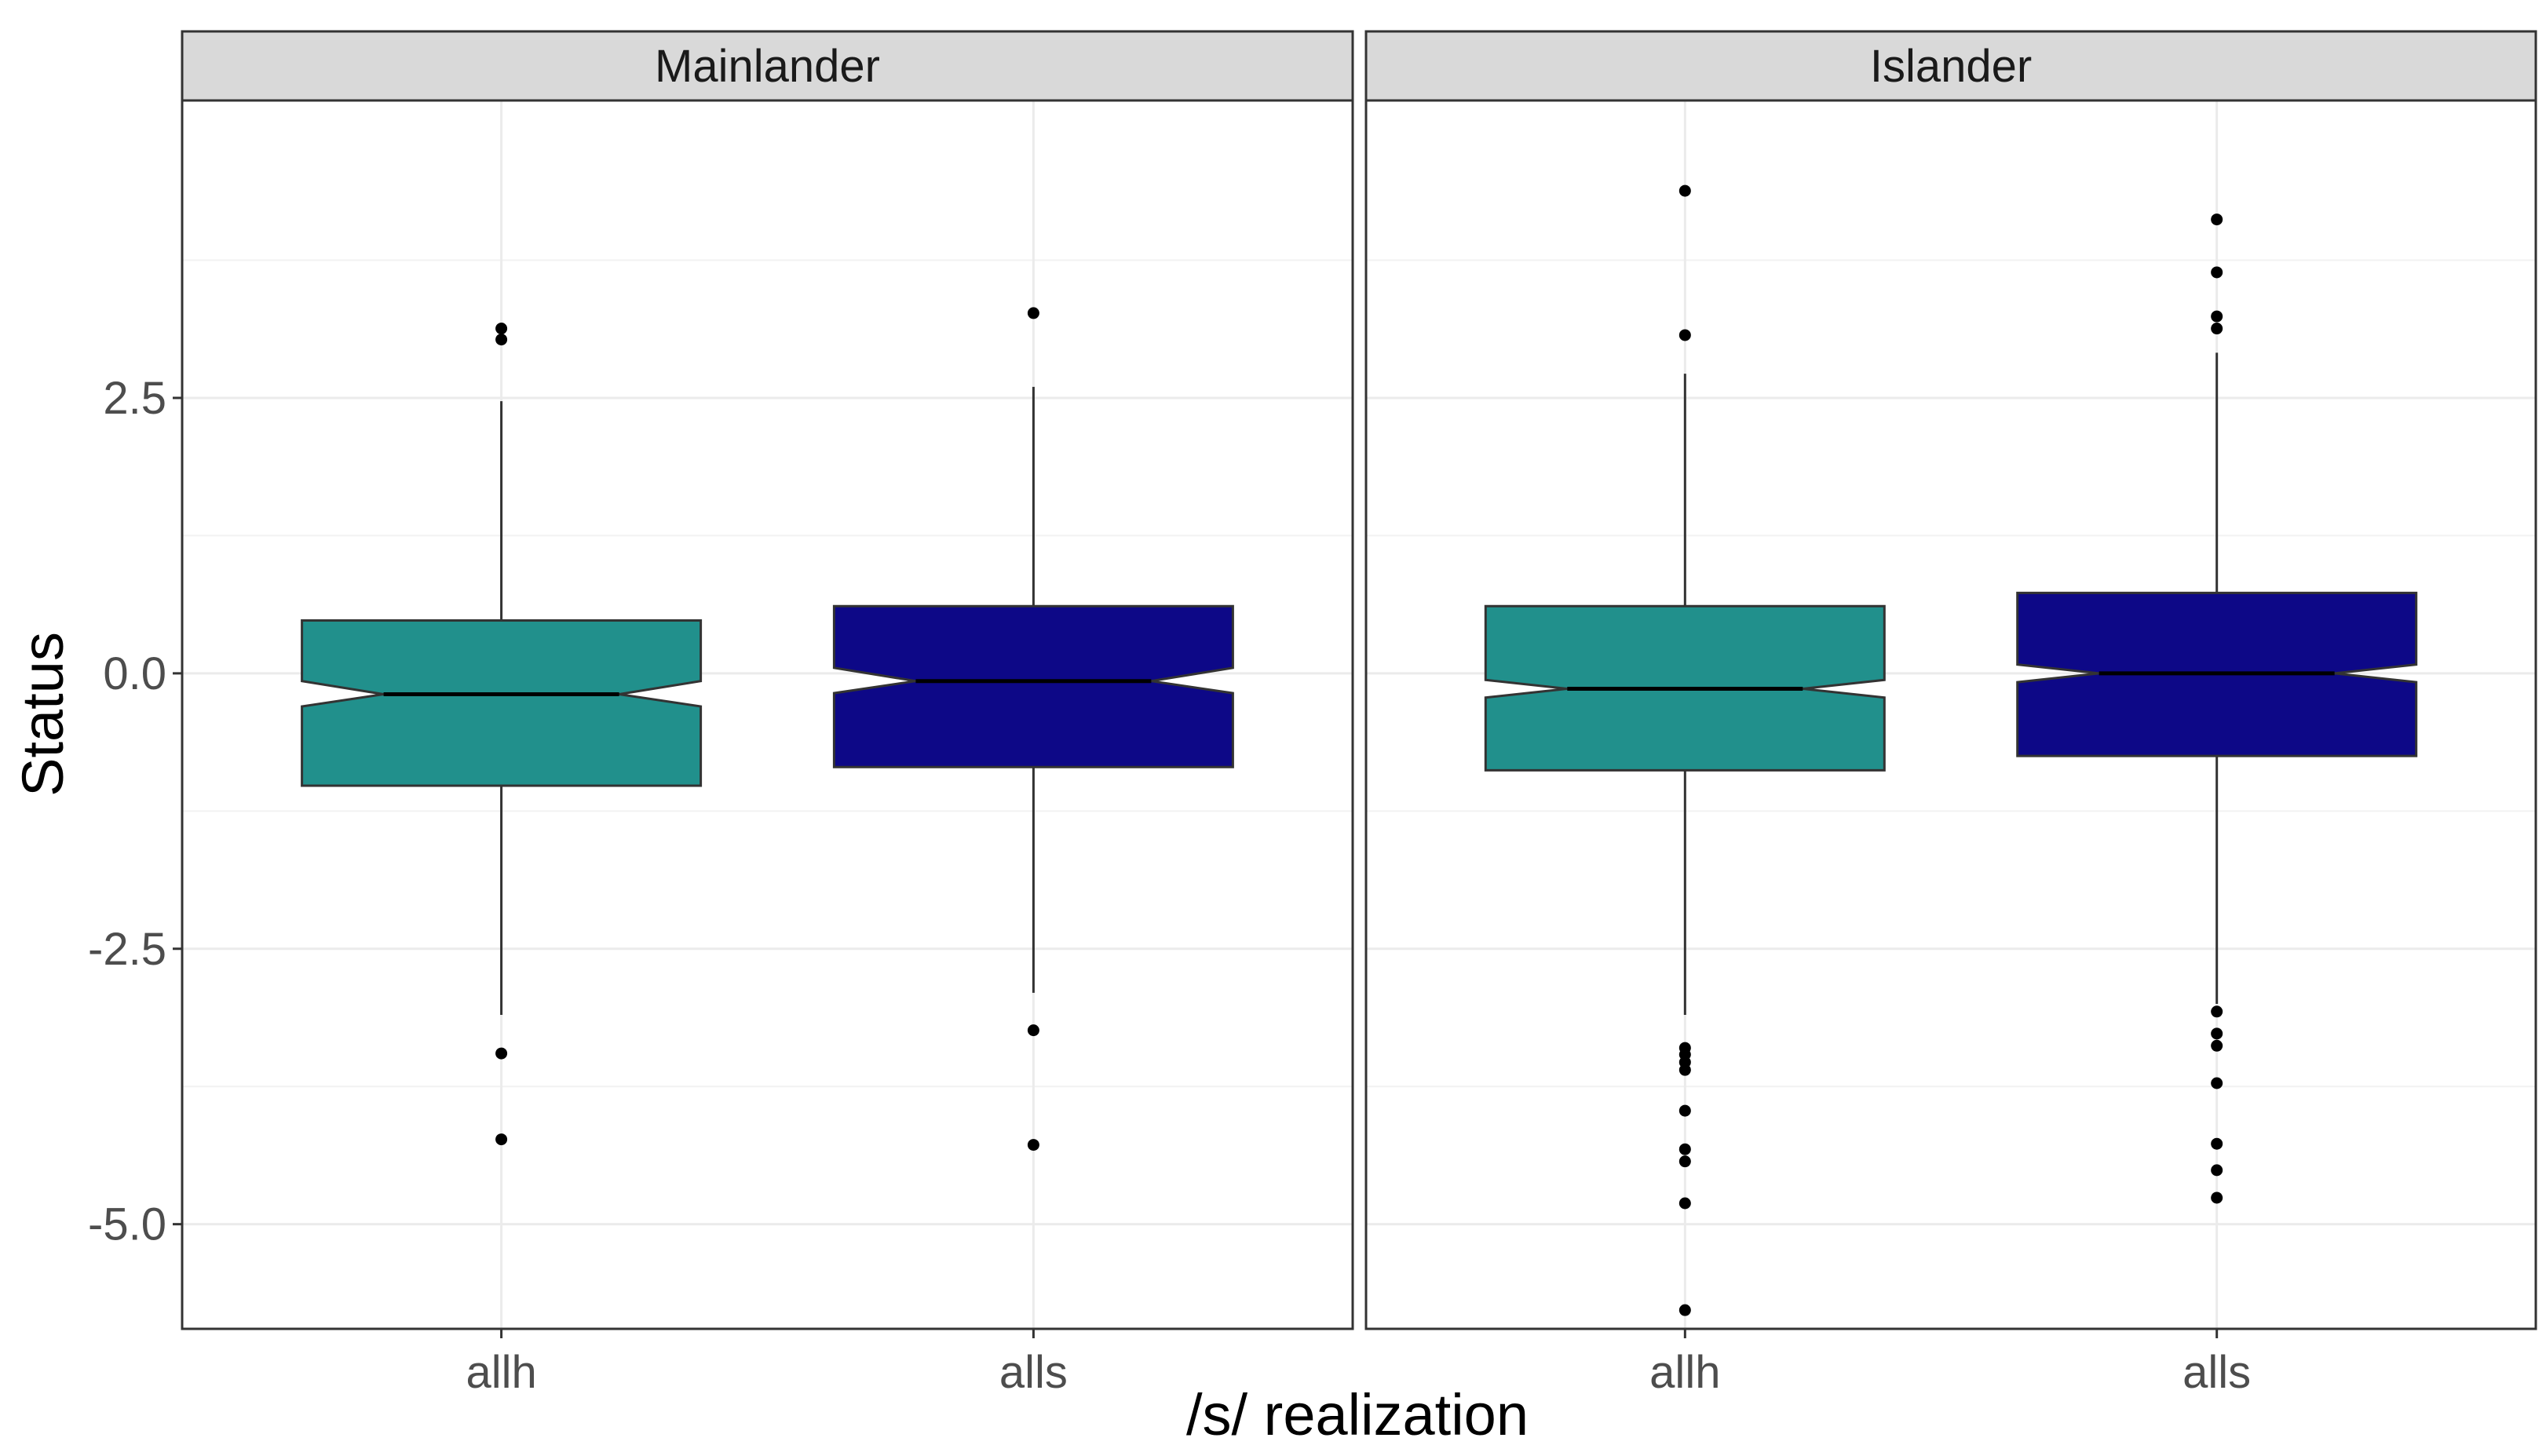 This screenshot has height=1456, width=2546. What do you see at coordinates (135, 811) in the screenshot?
I see `y-axis: 2.5 0.0 -2.5 -5.0` at bounding box center [135, 811].